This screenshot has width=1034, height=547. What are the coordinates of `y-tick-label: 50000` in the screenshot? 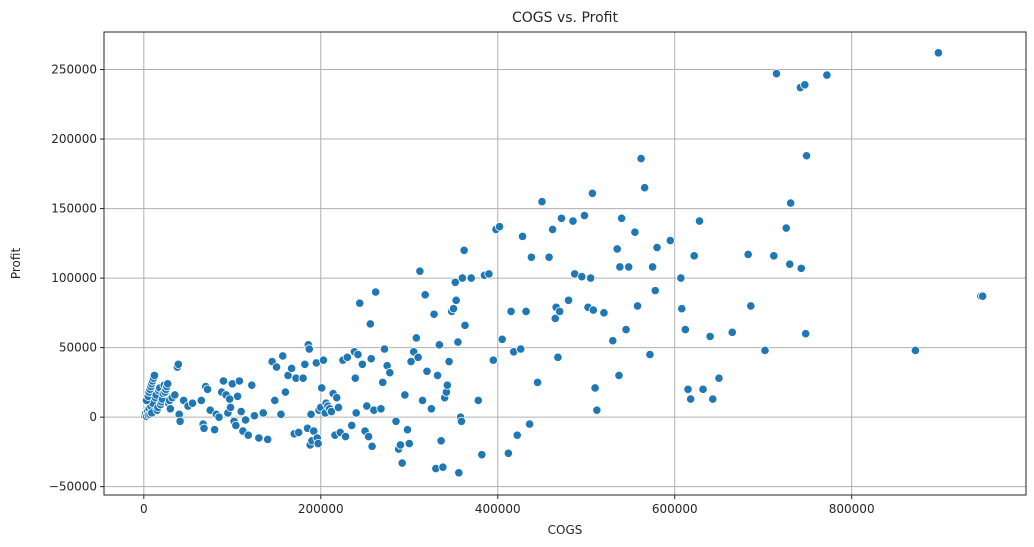 It's located at (78, 348).